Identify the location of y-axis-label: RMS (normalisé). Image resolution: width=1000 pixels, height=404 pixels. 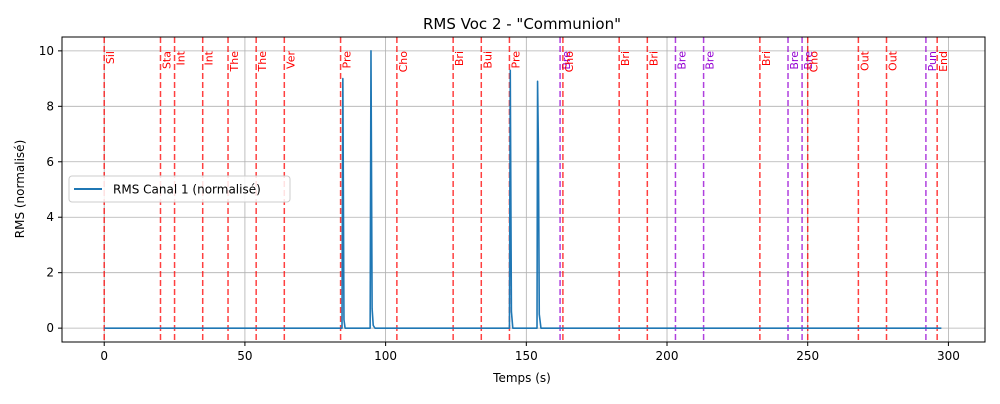
(20, 189).